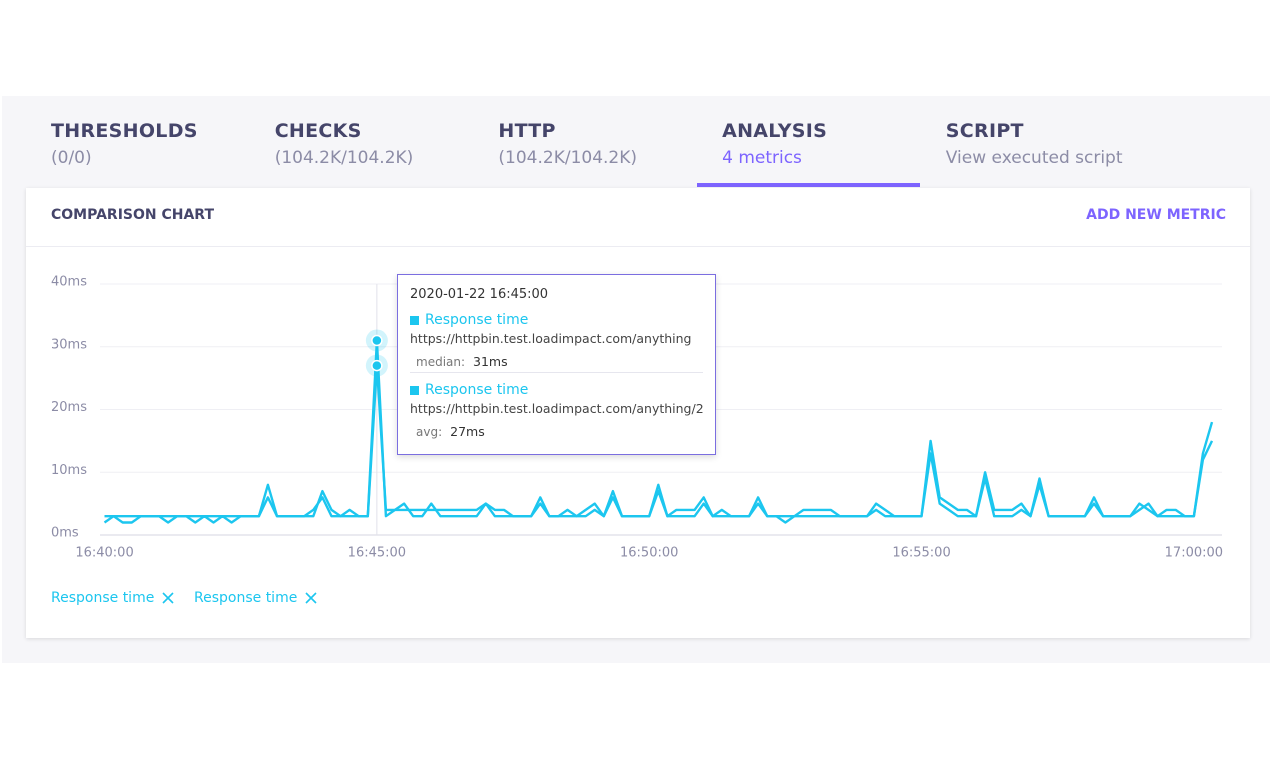 This screenshot has width=1270, height=760. What do you see at coordinates (69, 282) in the screenshot?
I see `y-tick-label: 40ms` at bounding box center [69, 282].